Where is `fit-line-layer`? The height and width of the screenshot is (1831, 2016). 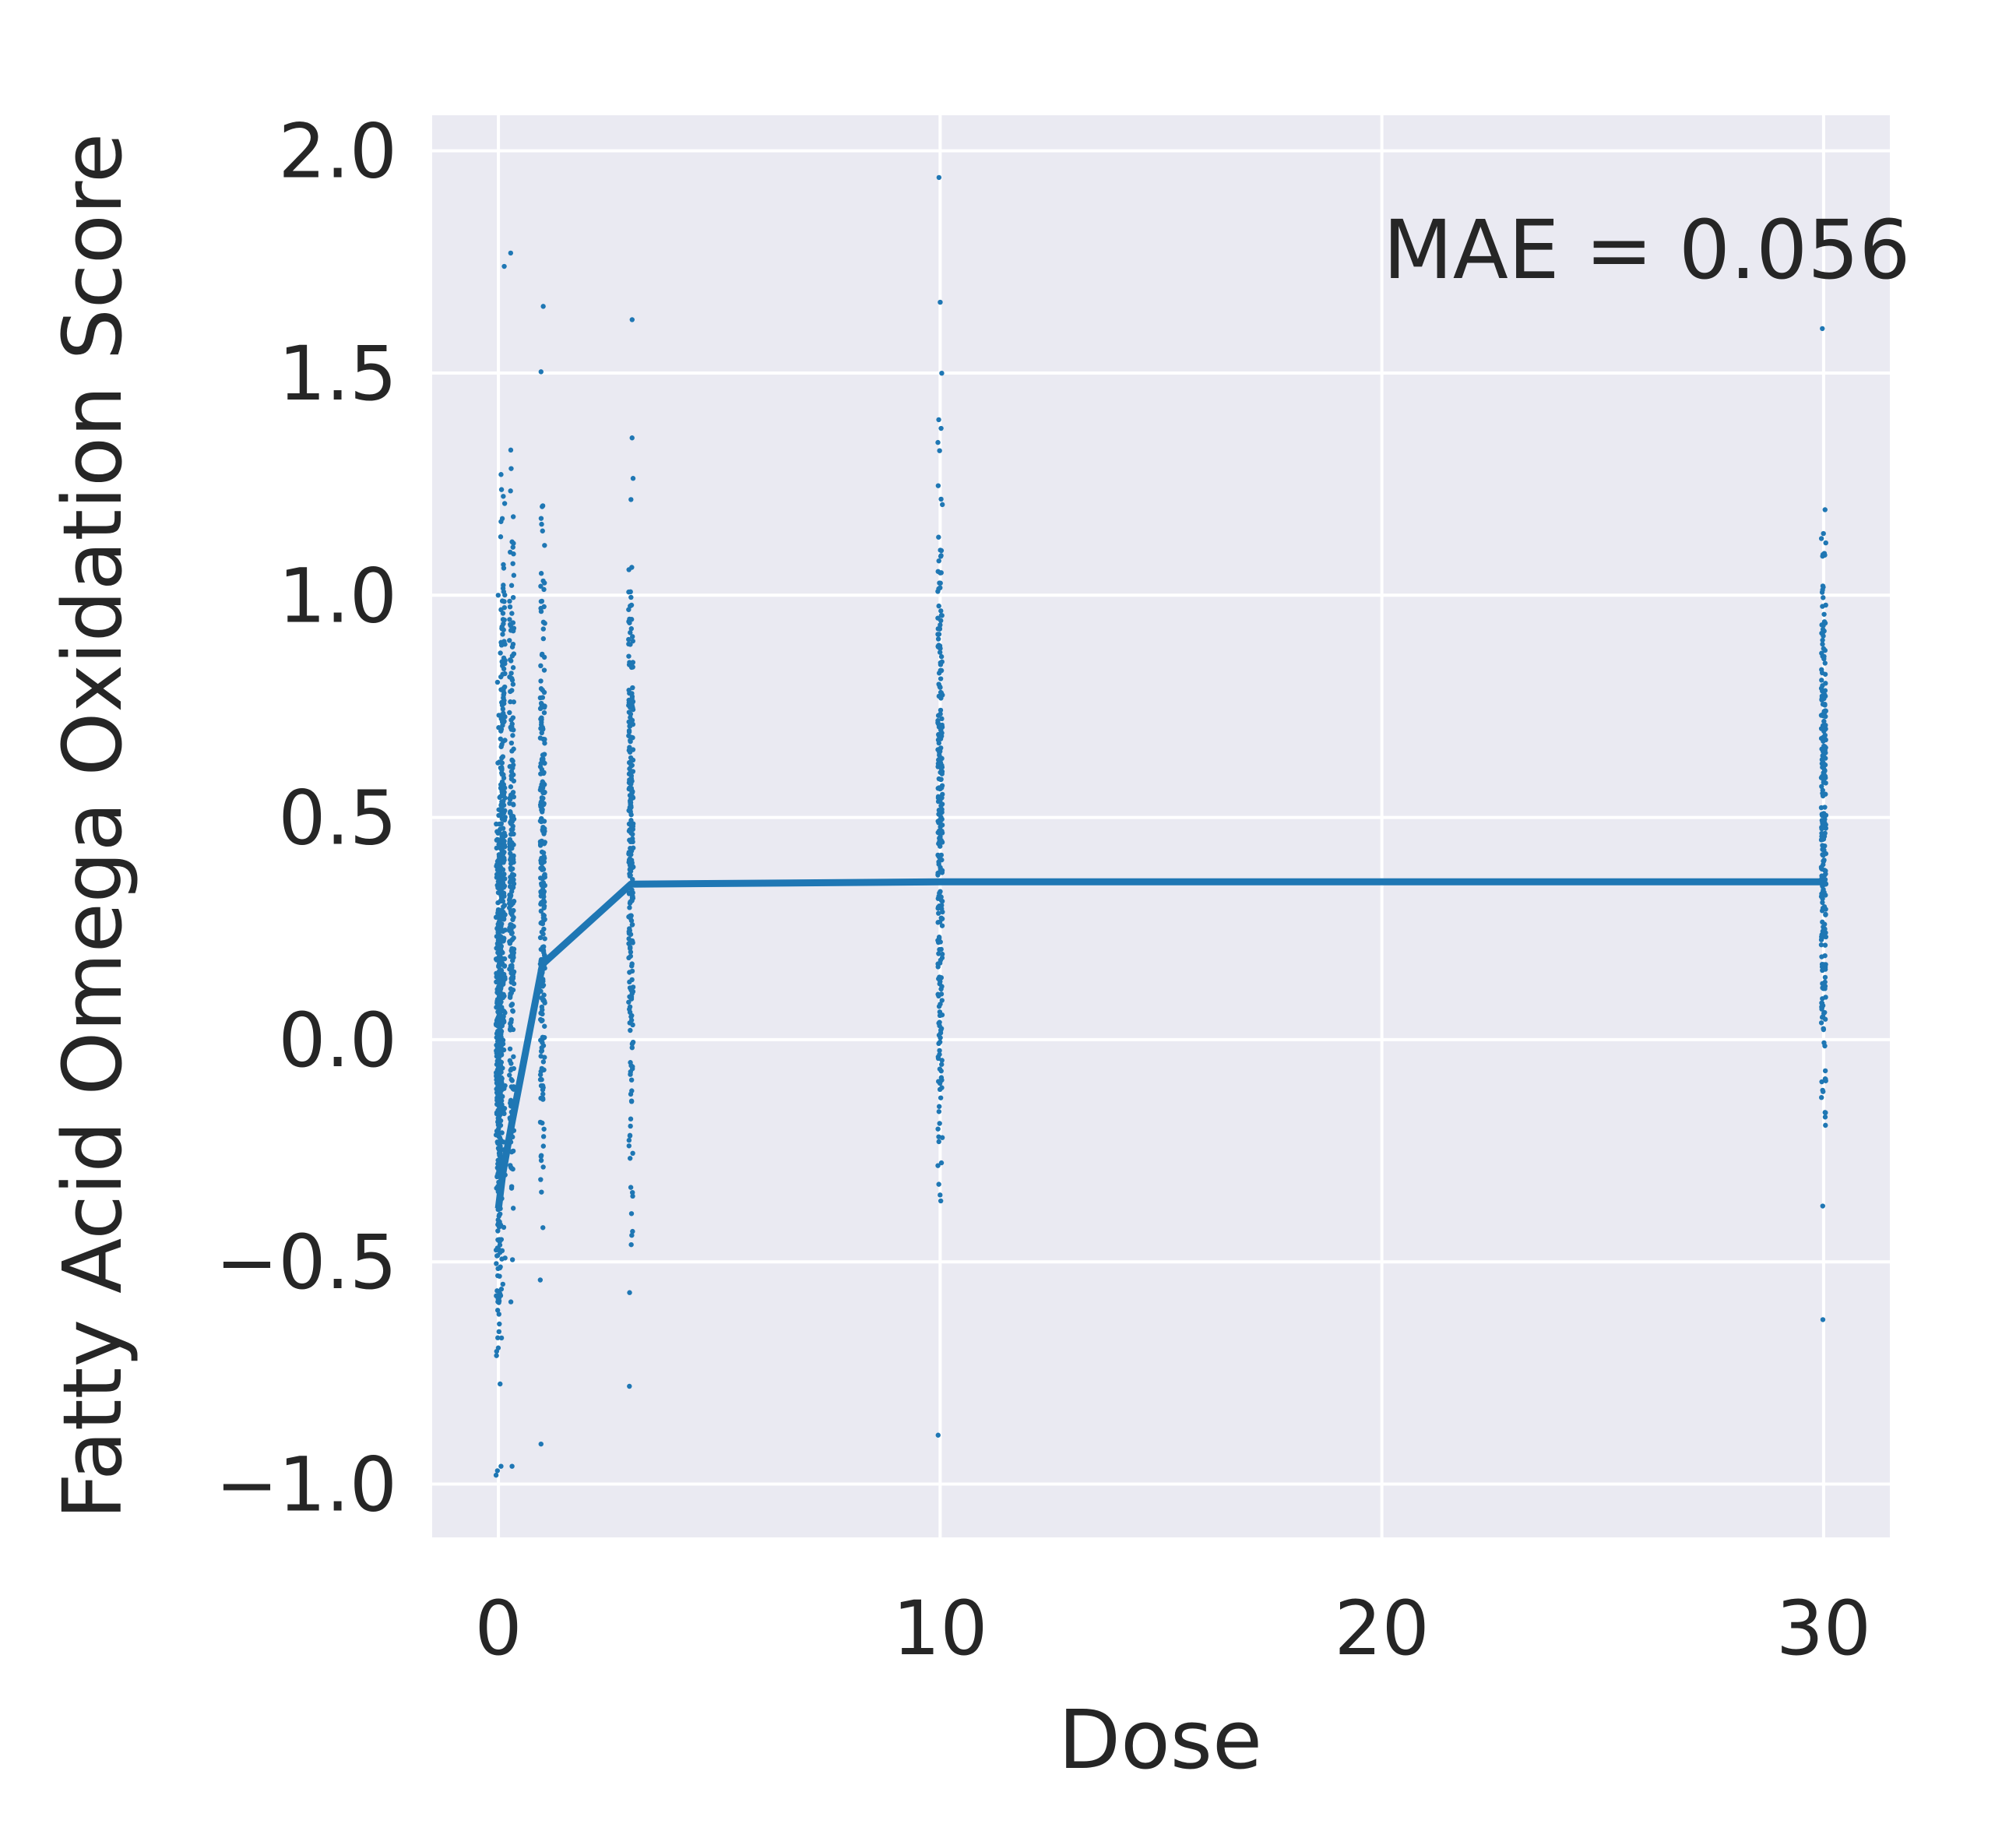
fit-line-layer is located at coordinates (1159, 1044).